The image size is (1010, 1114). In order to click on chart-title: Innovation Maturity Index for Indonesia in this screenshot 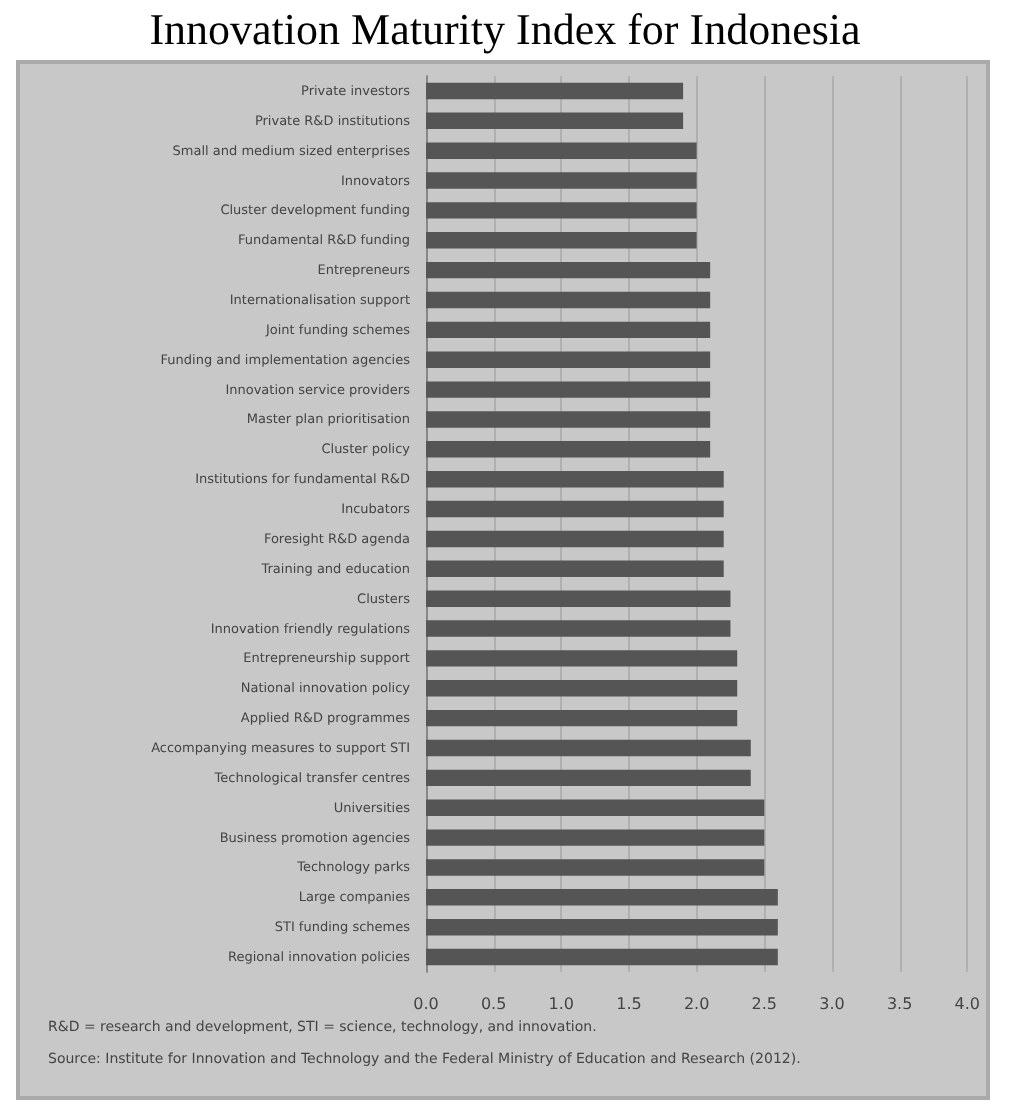, I will do `click(505, 30)`.